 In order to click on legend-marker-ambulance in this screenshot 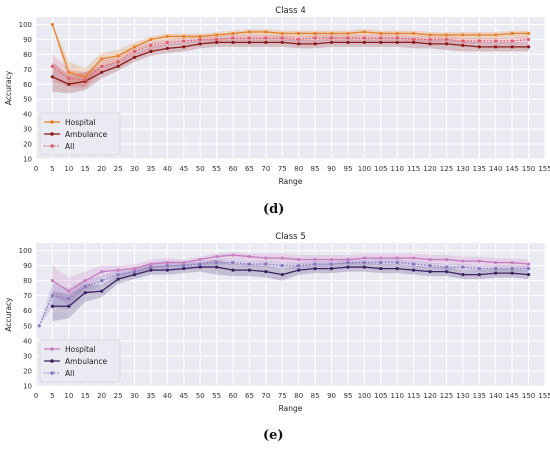, I will do `click(52, 134)`.